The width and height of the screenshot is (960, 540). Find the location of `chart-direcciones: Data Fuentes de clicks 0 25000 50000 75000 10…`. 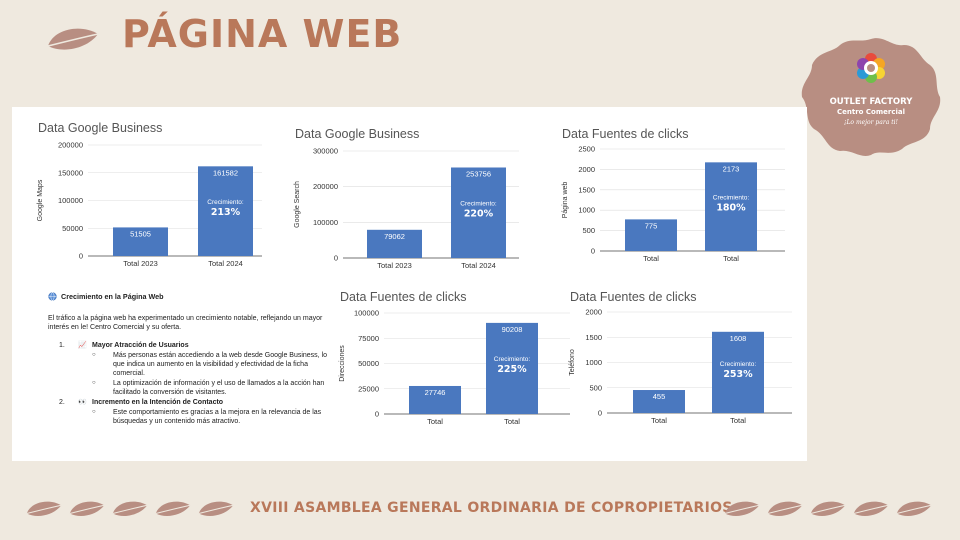

chart-direcciones: Data Fuentes de clicks 0 25000 50000 75000 10… is located at coordinates (453, 357).